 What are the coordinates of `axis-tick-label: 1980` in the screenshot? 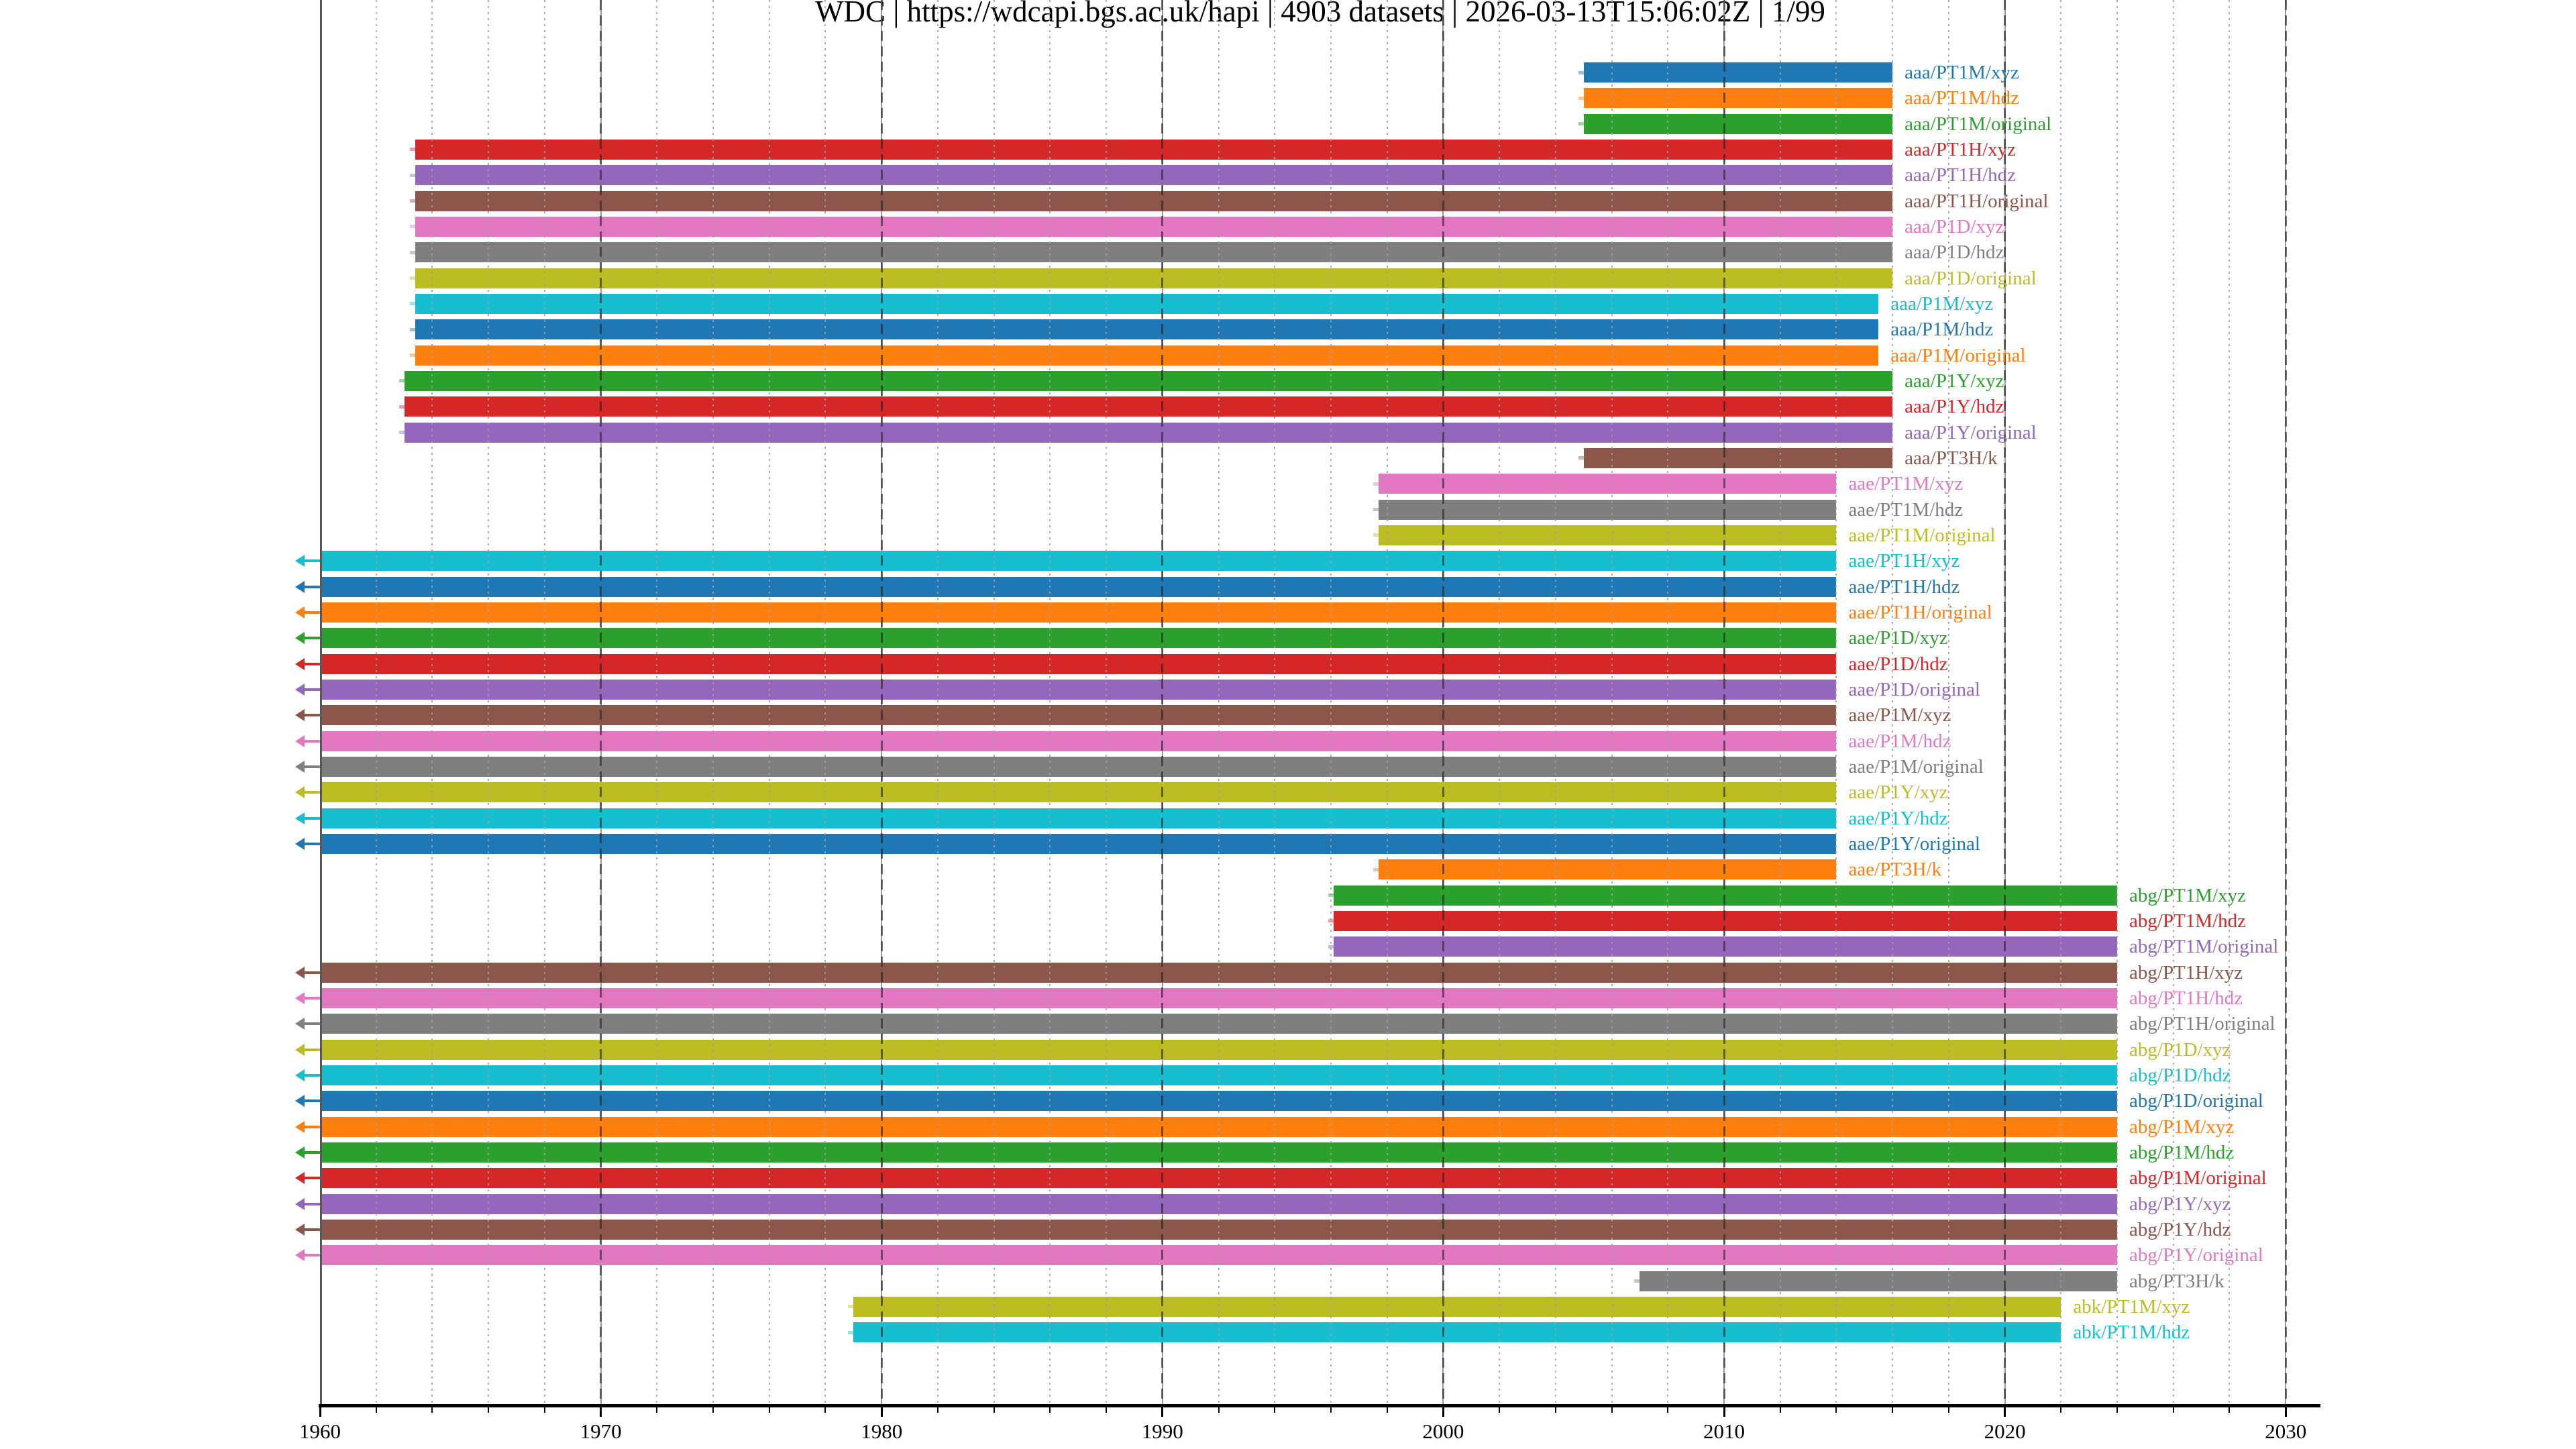 It's located at (882, 1431).